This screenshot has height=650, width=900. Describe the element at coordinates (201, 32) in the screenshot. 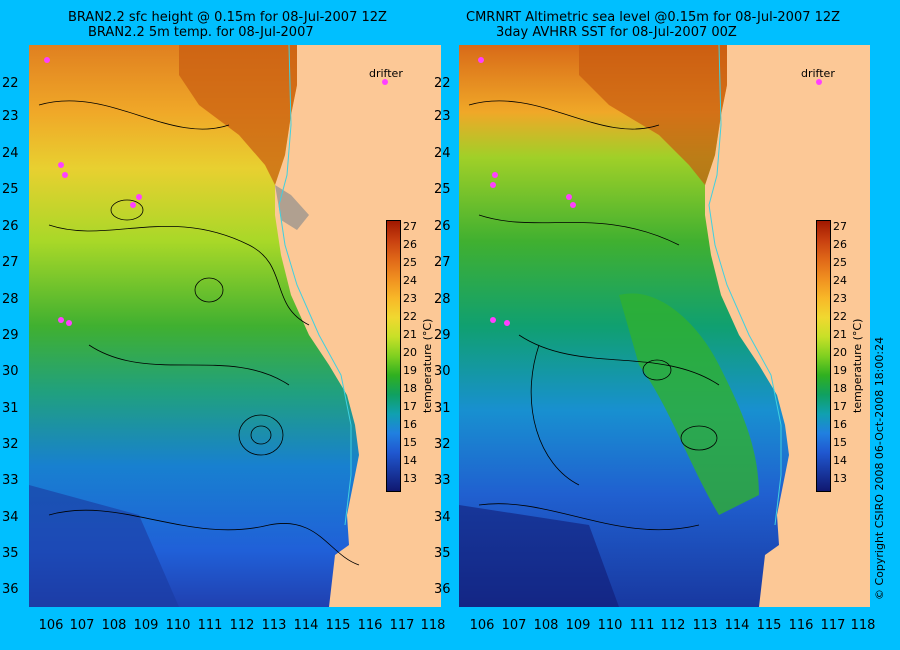

I see `left-title-line2: BRAN2.2 5m temp. for 08-Jul-2007` at that location.